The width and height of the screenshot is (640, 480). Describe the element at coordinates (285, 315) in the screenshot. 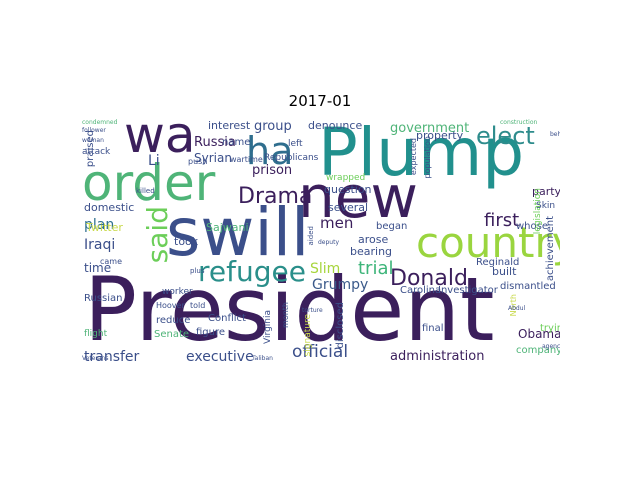

I see `word-month: month` at that location.